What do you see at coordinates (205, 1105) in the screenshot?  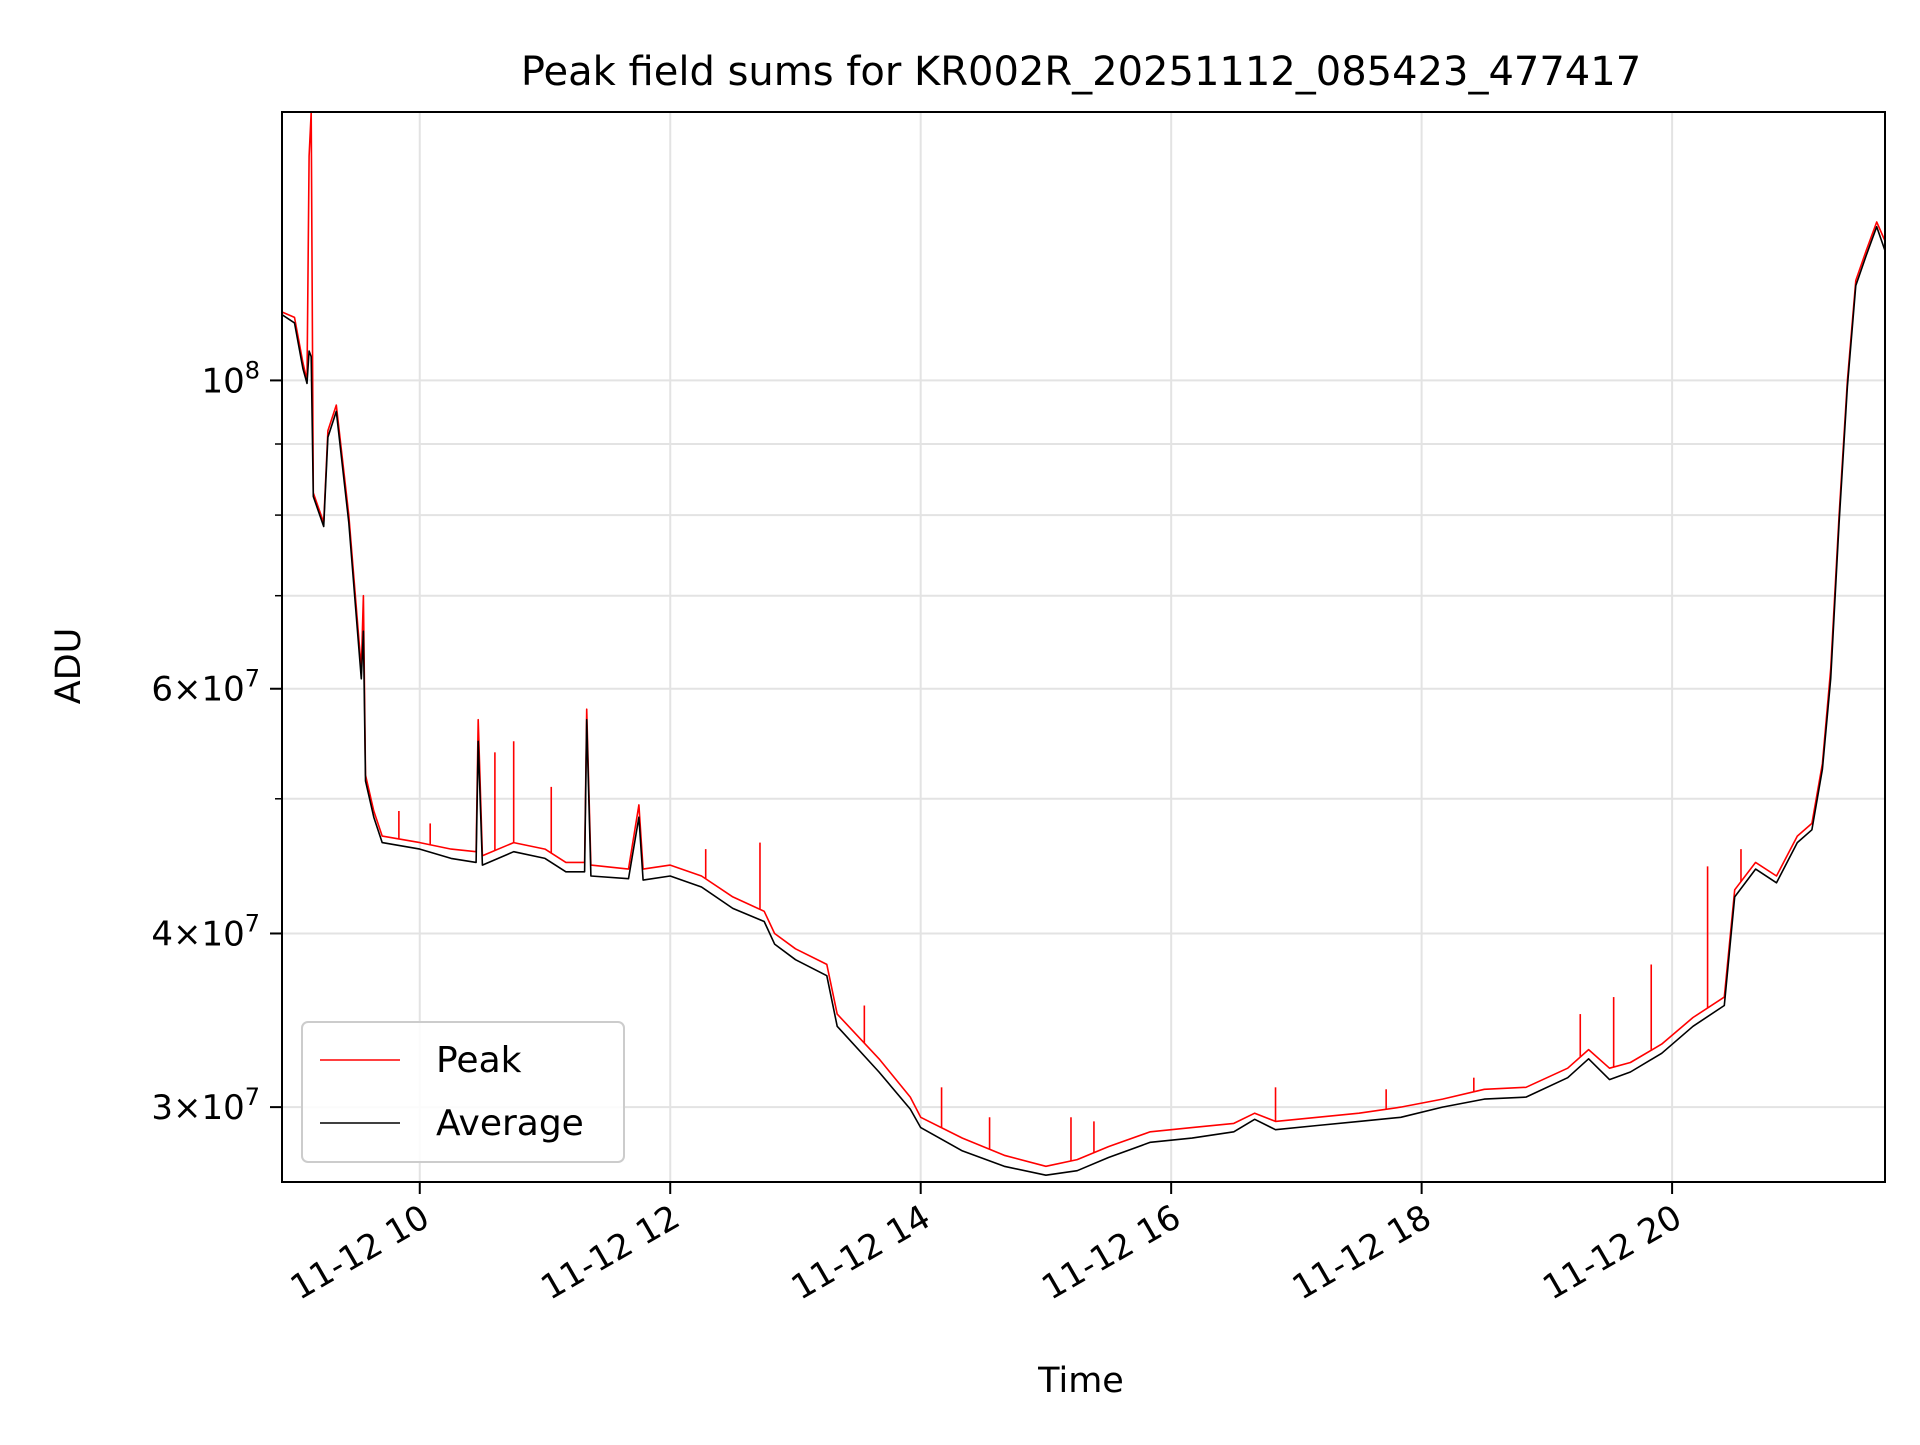 I see `y-tick-label: 3×107` at bounding box center [205, 1105].